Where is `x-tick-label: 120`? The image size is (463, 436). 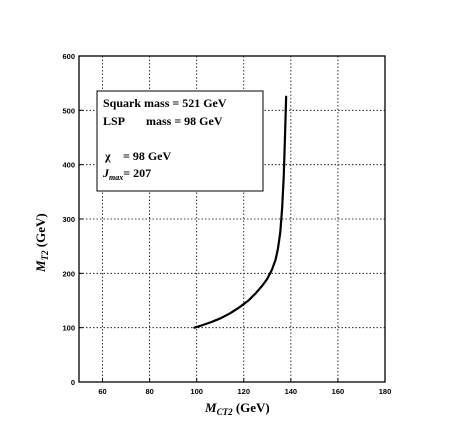 x-tick-label: 120 is located at coordinates (244, 391).